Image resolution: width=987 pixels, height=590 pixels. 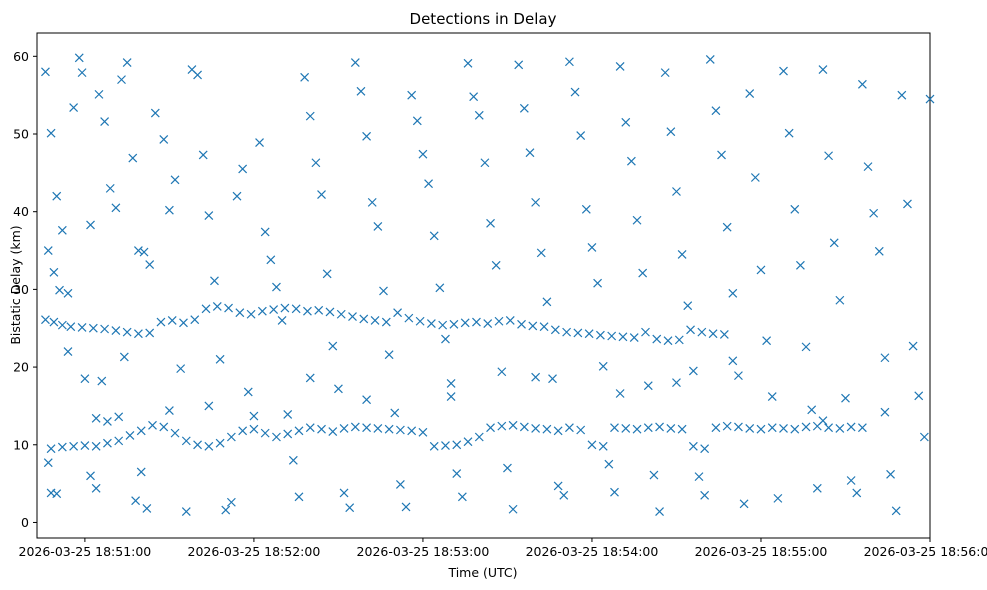 What do you see at coordinates (21, 56) in the screenshot?
I see `y-tick-label: 60` at bounding box center [21, 56].